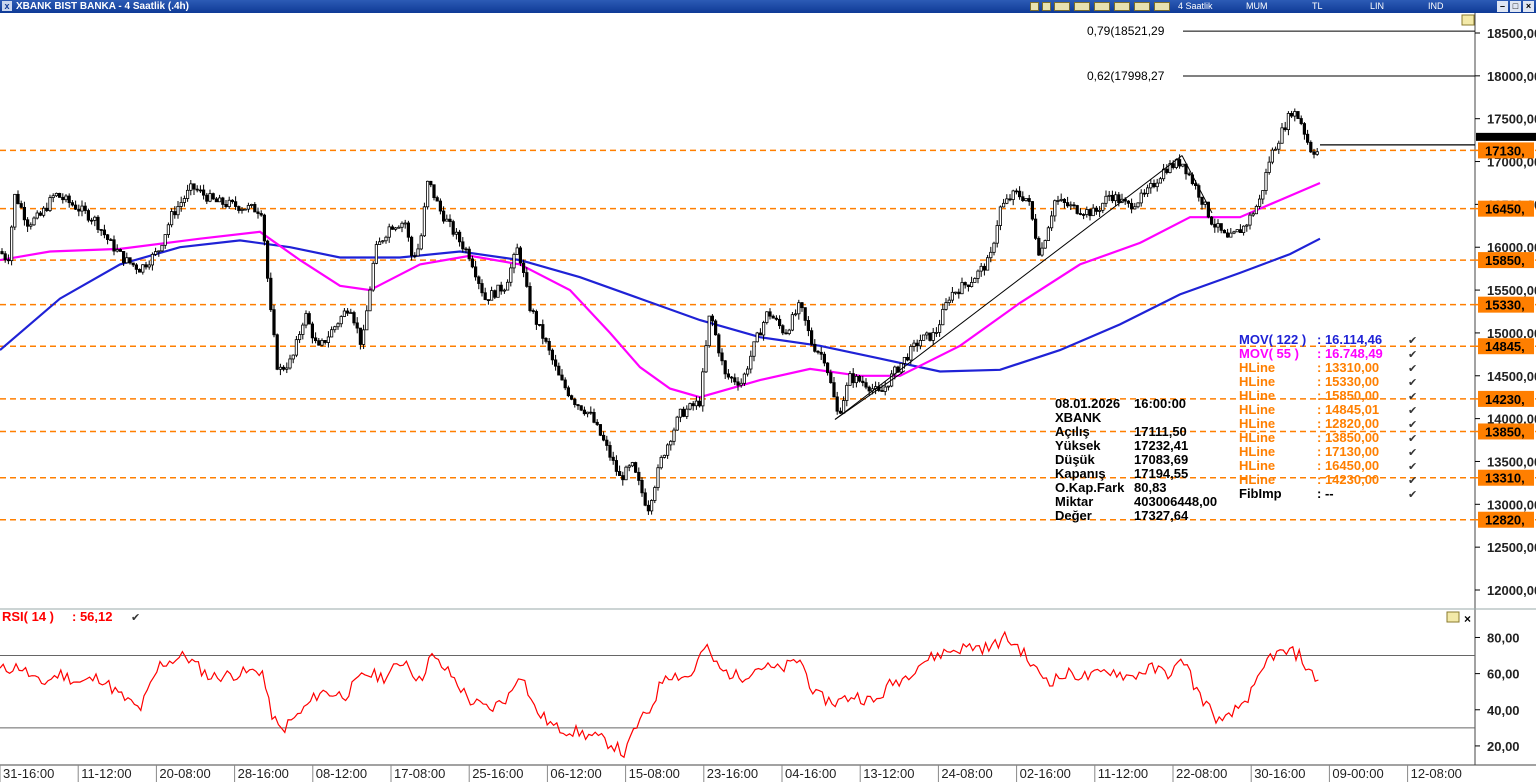  What do you see at coordinates (1377, 6) in the screenshot?
I see `scale-selector: LIN` at bounding box center [1377, 6].